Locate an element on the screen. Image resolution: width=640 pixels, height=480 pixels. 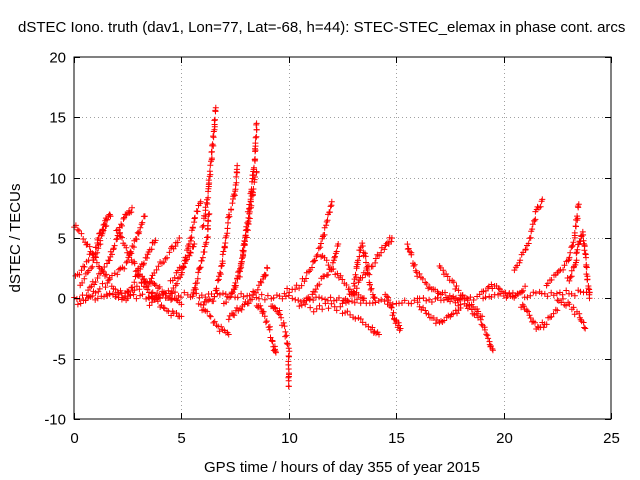
x-tick-label: 5 is located at coordinates (181, 438).